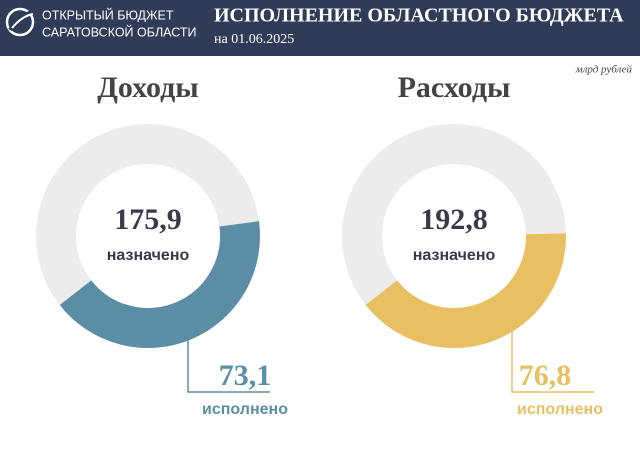  What do you see at coordinates (320, 28) in the screenshot?
I see `header-bar` at bounding box center [320, 28].